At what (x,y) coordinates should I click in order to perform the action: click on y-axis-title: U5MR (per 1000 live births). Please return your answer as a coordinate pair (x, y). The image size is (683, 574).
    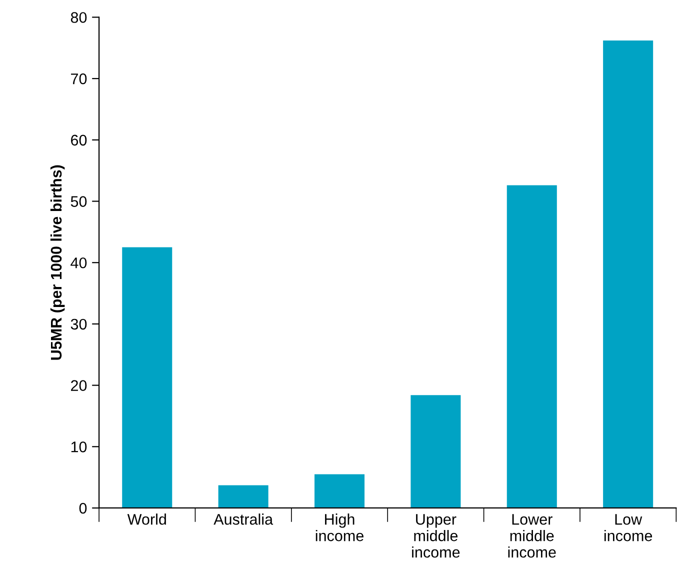
    Looking at the image, I should click on (57, 262).